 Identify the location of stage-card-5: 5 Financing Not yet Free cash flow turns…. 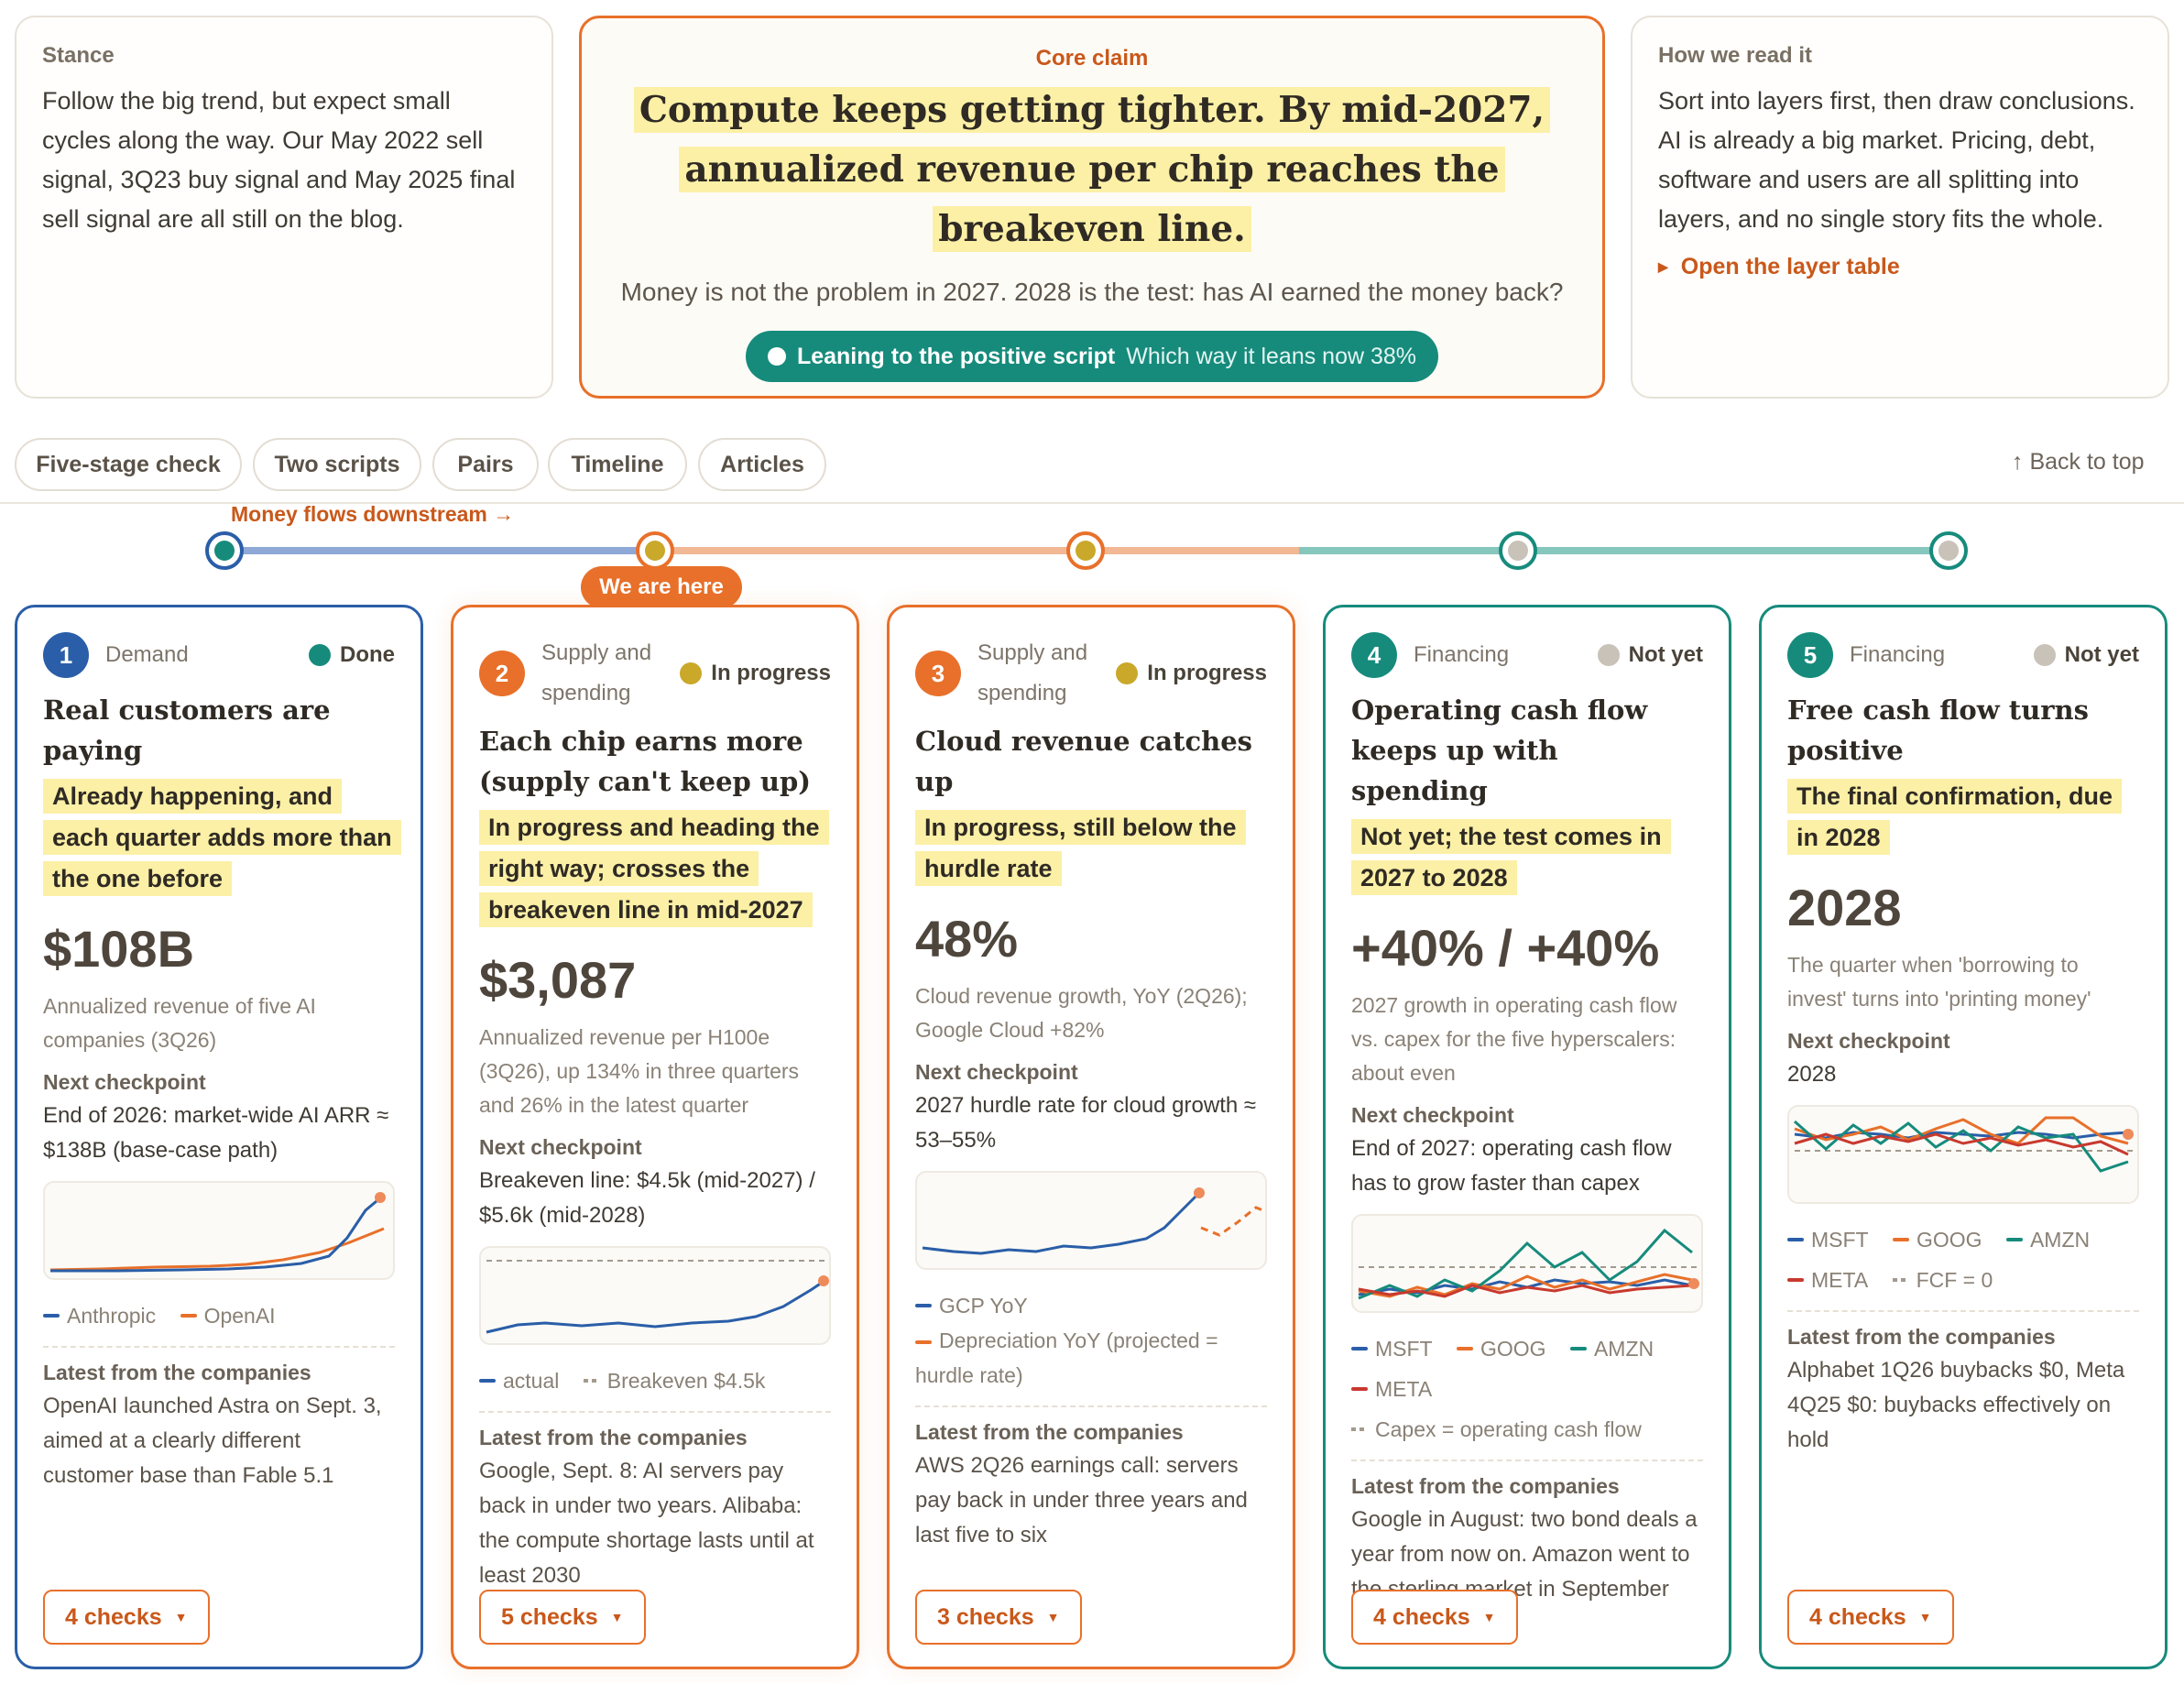
(1963, 1137).